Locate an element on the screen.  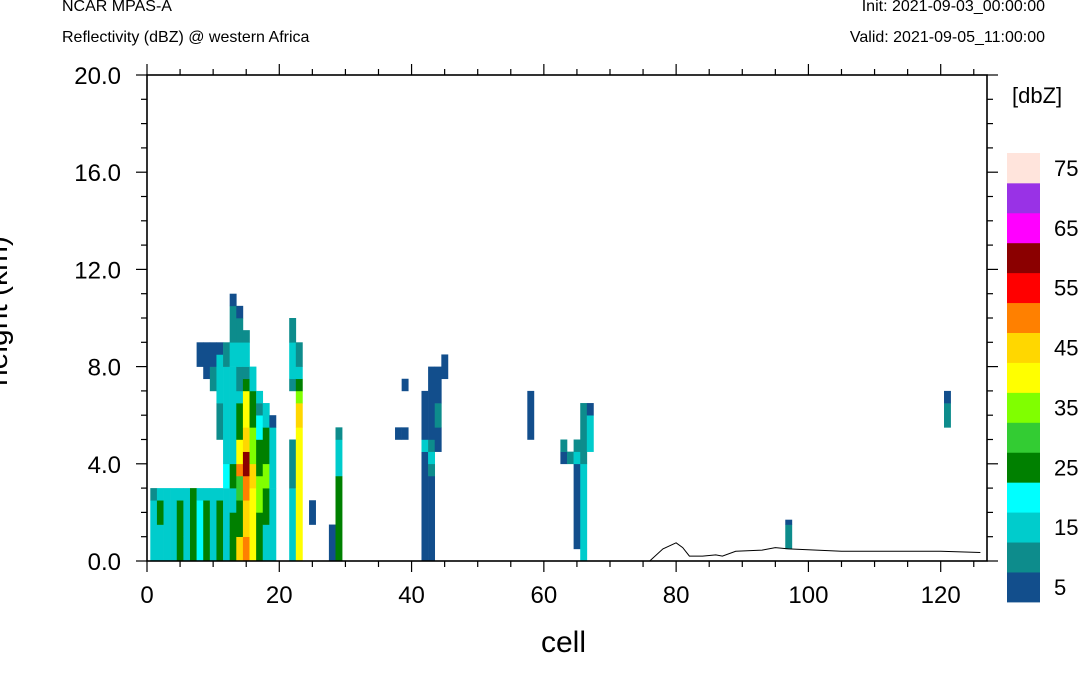
terrain-line is located at coordinates (564, 552).